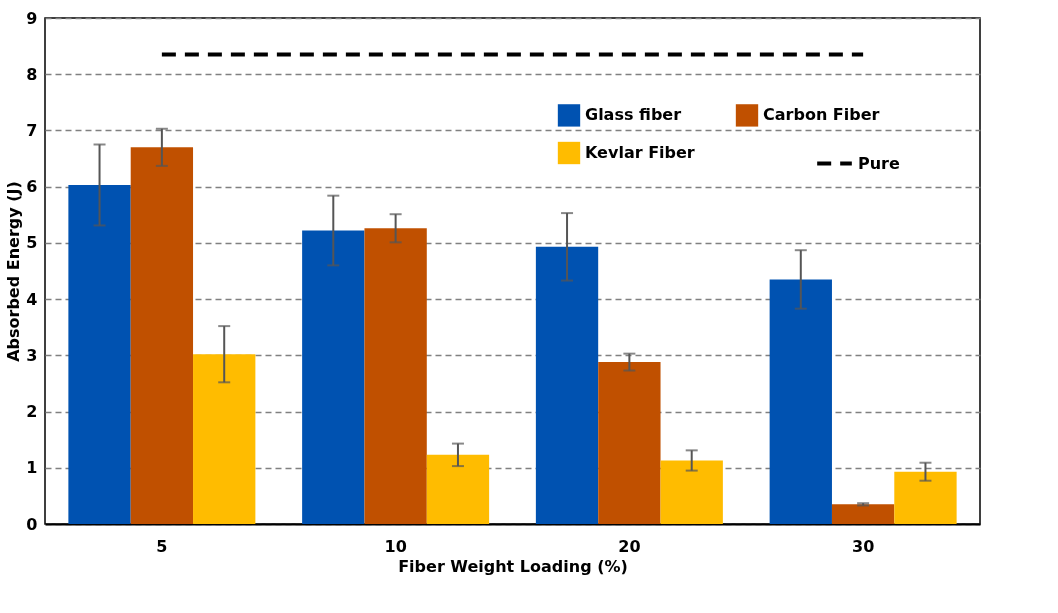 This screenshot has height=613, width=1058. What do you see at coordinates (32, 243) in the screenshot?
I see `y-tick-label: 5` at bounding box center [32, 243].